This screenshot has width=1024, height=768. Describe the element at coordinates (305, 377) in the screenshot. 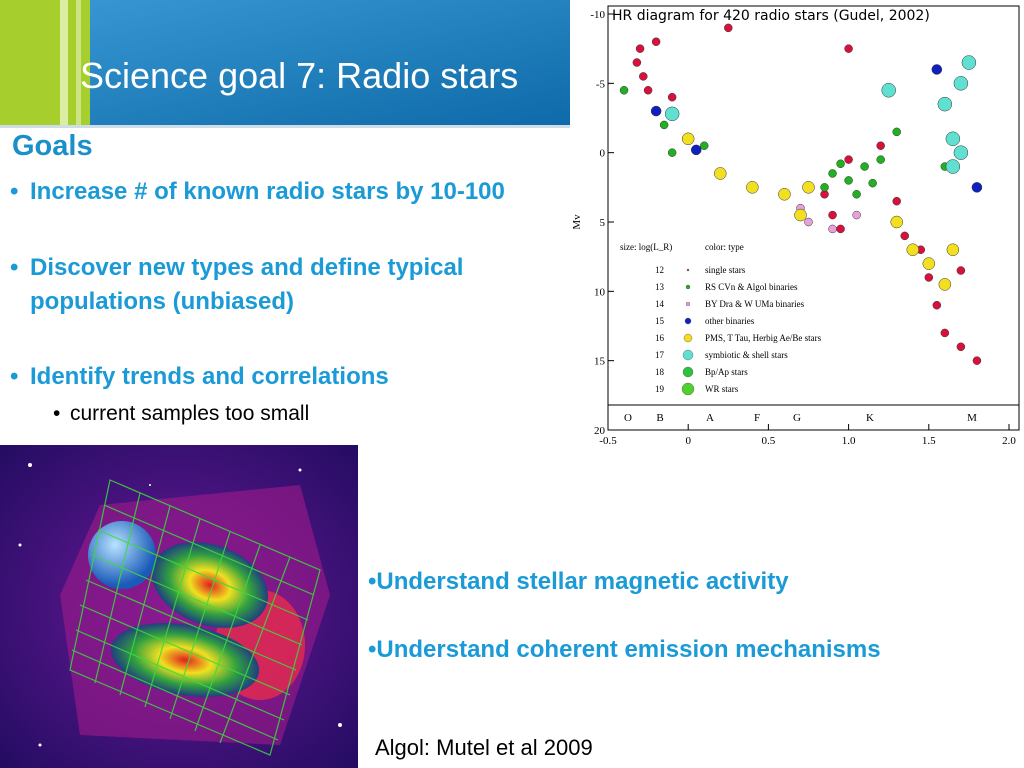

I see `bullet: Identify trends and correlations` at that location.